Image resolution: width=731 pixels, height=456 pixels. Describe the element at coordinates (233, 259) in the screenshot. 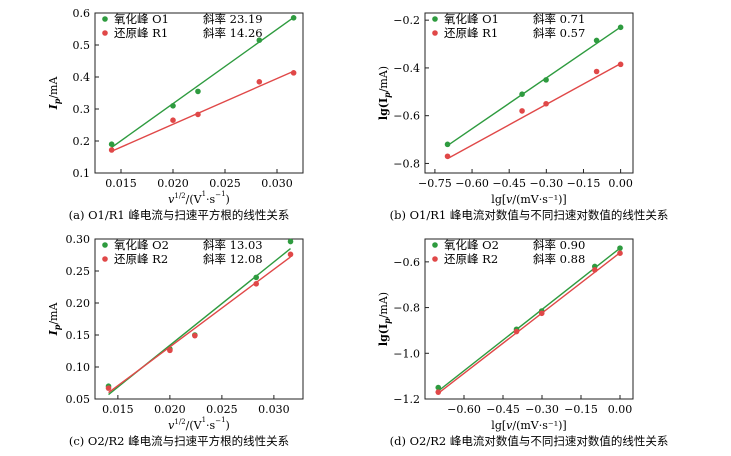

I see `legend-slope-label: 斜率 12.08` at that location.